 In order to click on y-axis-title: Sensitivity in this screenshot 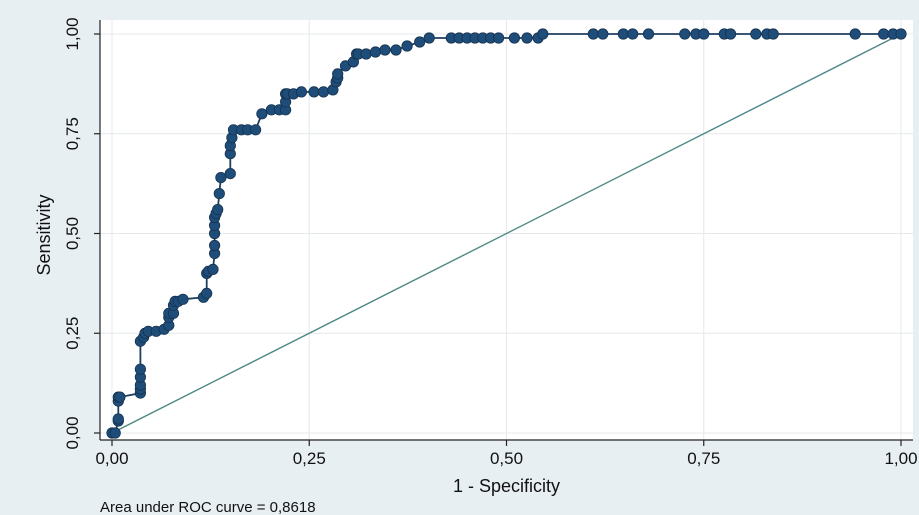, I will do `click(44, 234)`.